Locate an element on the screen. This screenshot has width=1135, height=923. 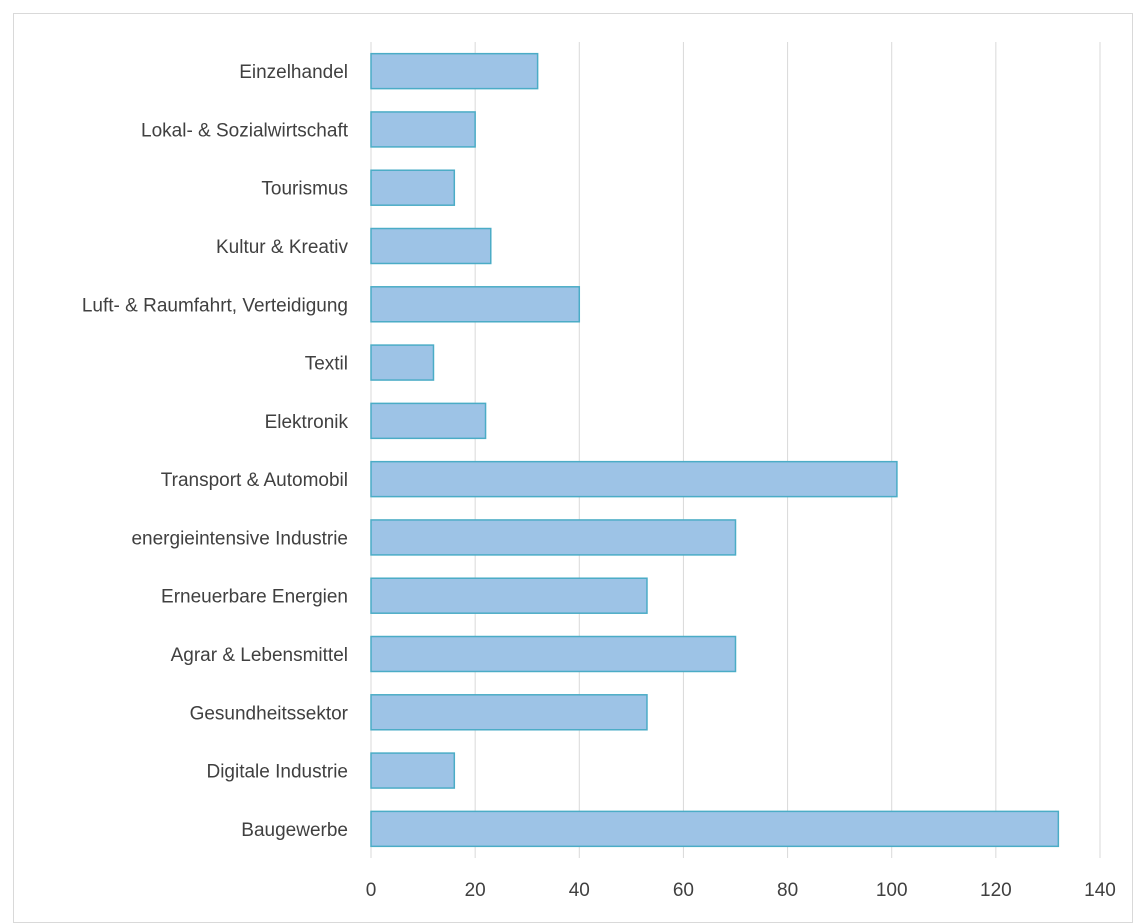
x-tick-label: 40 is located at coordinates (579, 890).